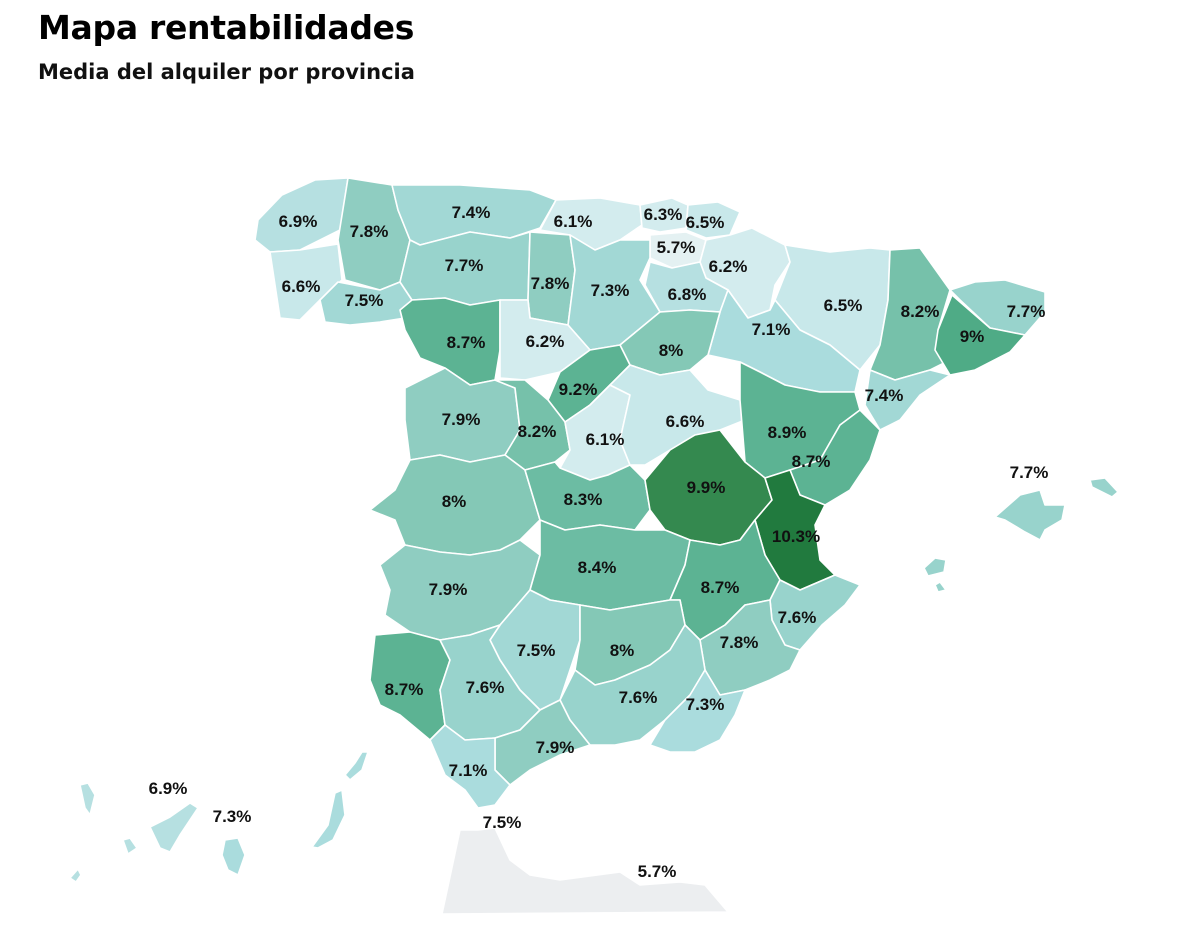 The height and width of the screenshot is (932, 1200). I want to click on province-burgos, so click(614, 292).